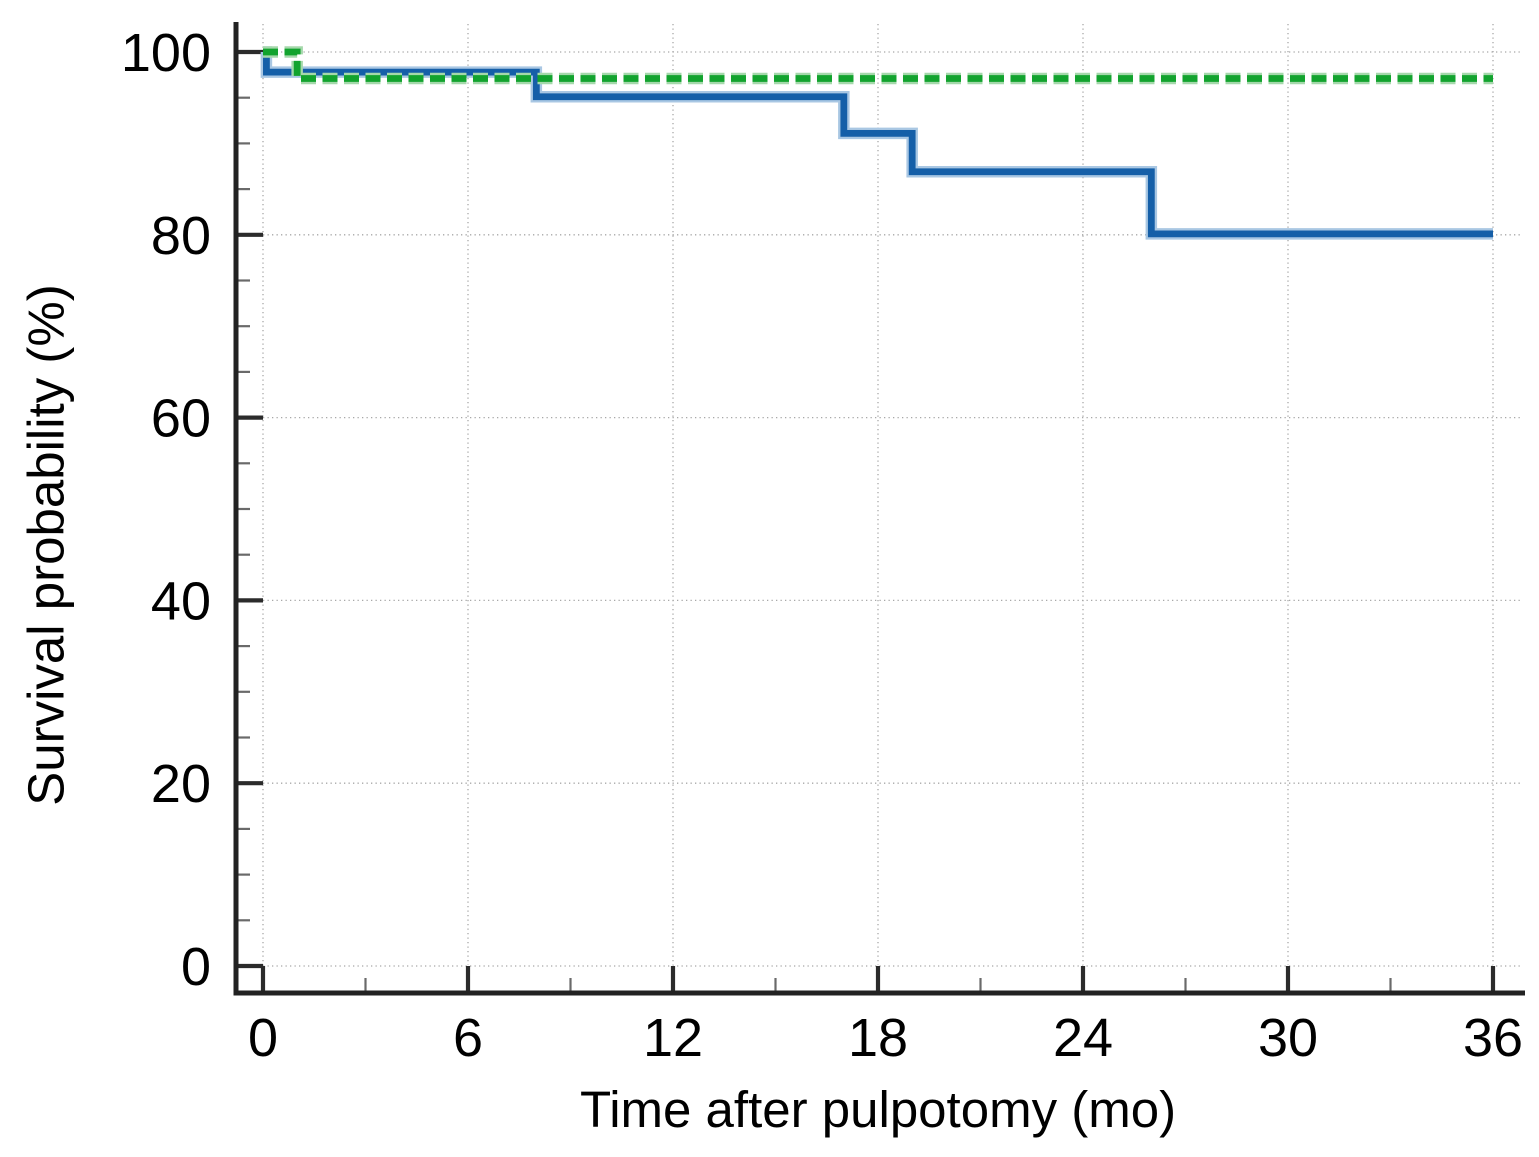 Image resolution: width=1539 pixels, height=1157 pixels. What do you see at coordinates (1288, 1038) in the screenshot?
I see `x-tick-label: 30` at bounding box center [1288, 1038].